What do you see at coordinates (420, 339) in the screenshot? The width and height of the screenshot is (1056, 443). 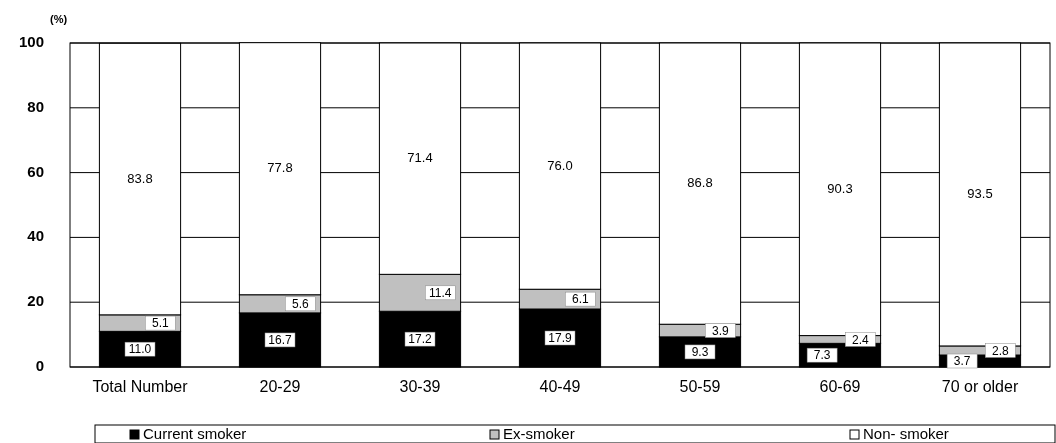 I see `data-label: 17.2` at bounding box center [420, 339].